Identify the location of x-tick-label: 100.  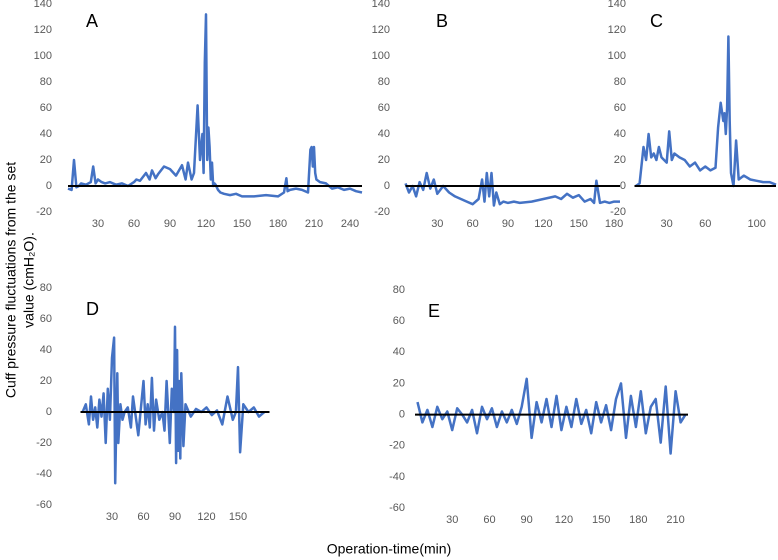
(757, 224).